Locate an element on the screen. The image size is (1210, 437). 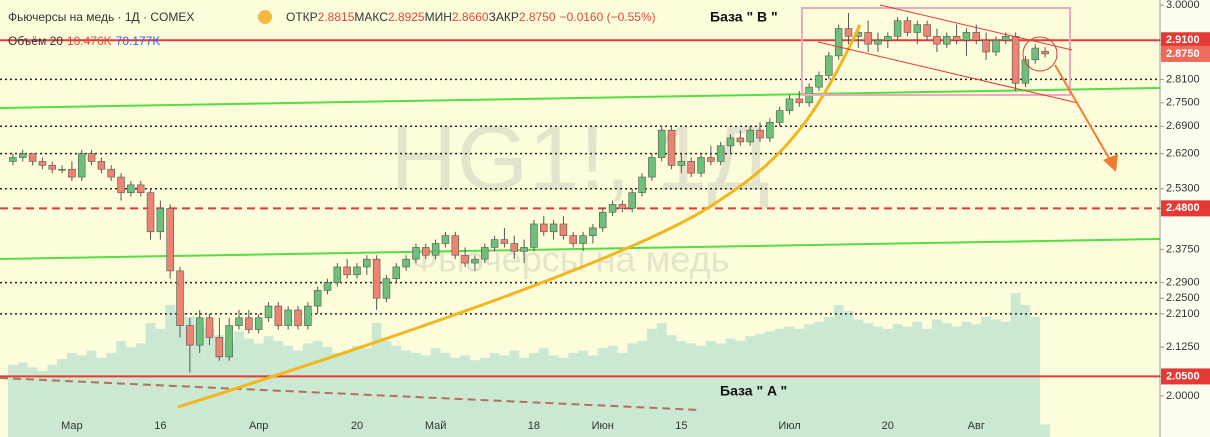
trend-line is located at coordinates (580, 98).